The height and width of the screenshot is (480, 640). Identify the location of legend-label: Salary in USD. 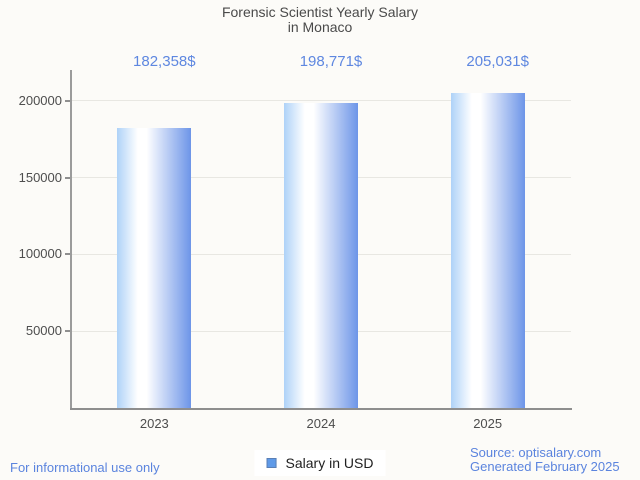
(329, 463).